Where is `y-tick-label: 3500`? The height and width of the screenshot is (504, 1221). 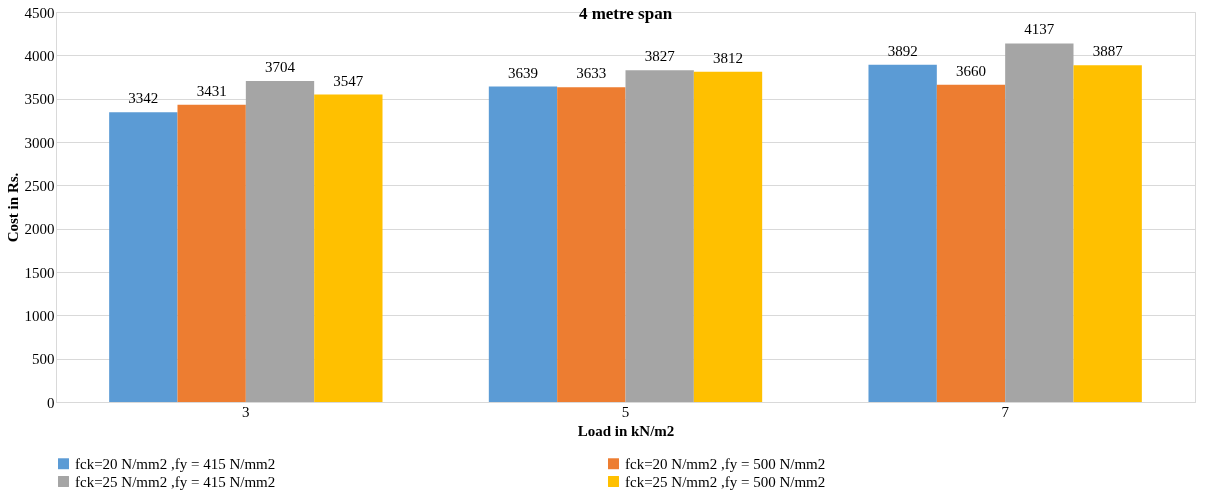
y-tick-label: 3500 is located at coordinates (39, 99).